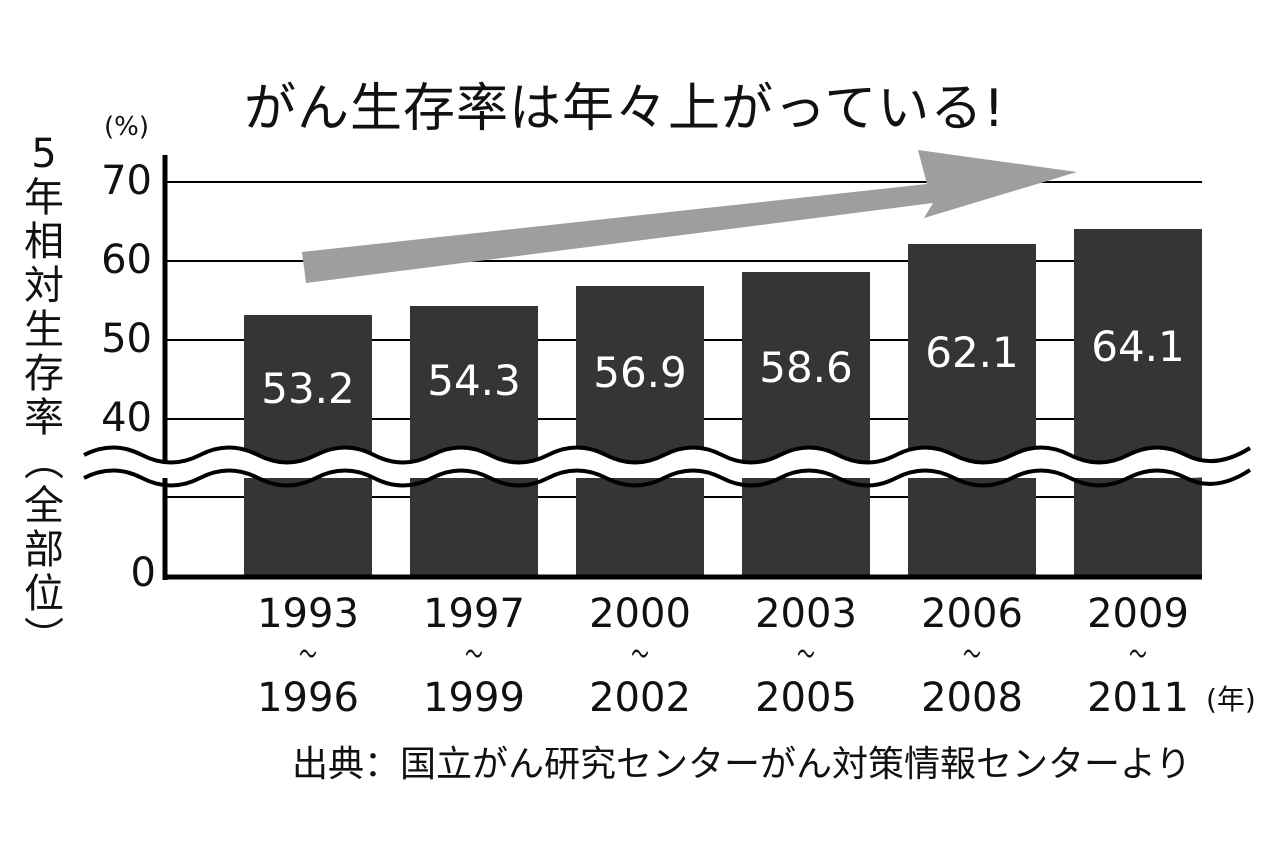 The width and height of the screenshot is (1280, 854). Describe the element at coordinates (474, 441) in the screenshot. I see `bar-1997-1999` at that location.